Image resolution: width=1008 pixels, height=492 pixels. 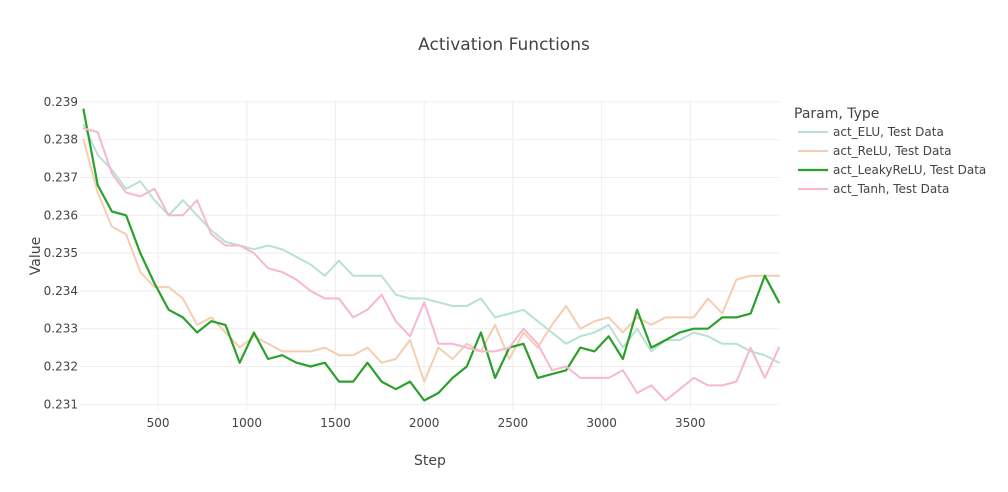 I want to click on legend-item: act_LeakyReLU, Test Data, so click(x=892, y=170).